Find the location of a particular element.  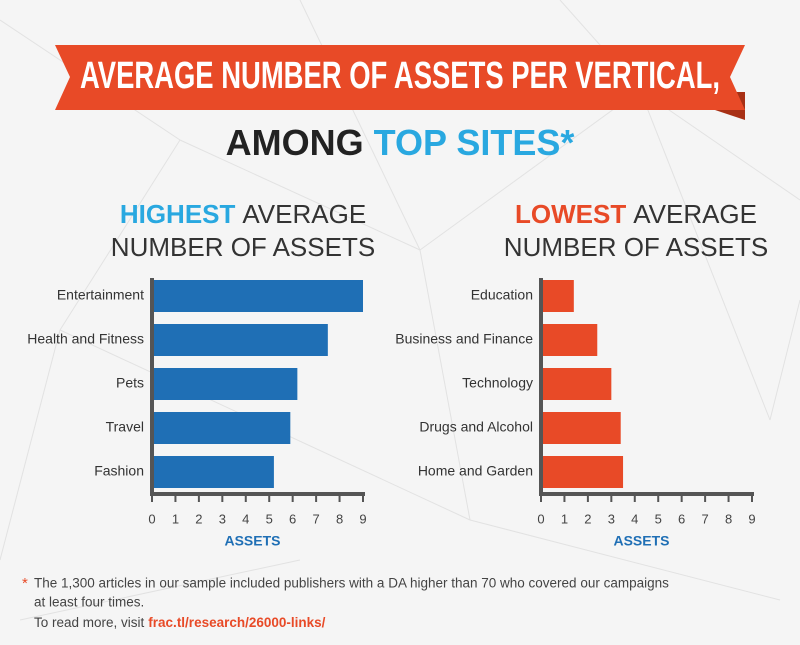

title-banner is located at coordinates (400, 82).